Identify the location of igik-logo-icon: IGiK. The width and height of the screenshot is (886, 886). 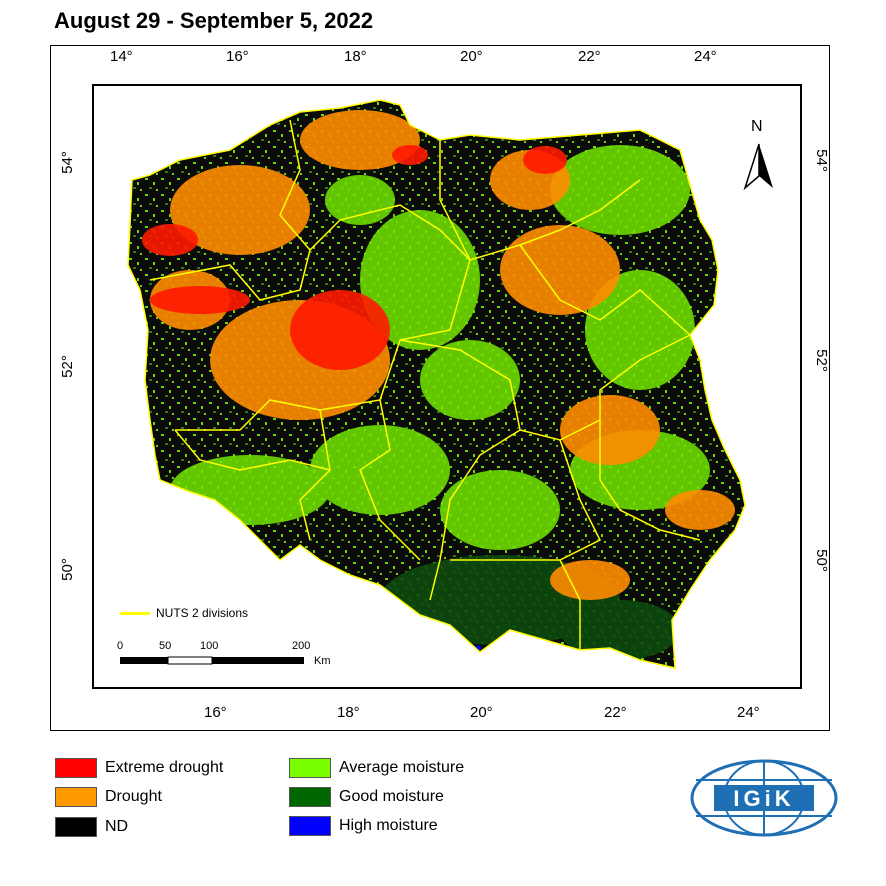
(764, 798).